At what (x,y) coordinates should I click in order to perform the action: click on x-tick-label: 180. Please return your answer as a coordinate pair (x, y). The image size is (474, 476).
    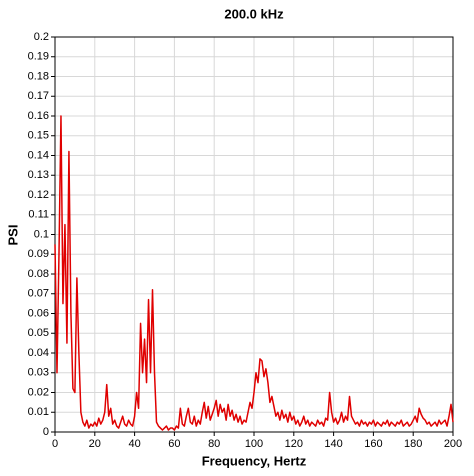
    Looking at the image, I should click on (413, 444).